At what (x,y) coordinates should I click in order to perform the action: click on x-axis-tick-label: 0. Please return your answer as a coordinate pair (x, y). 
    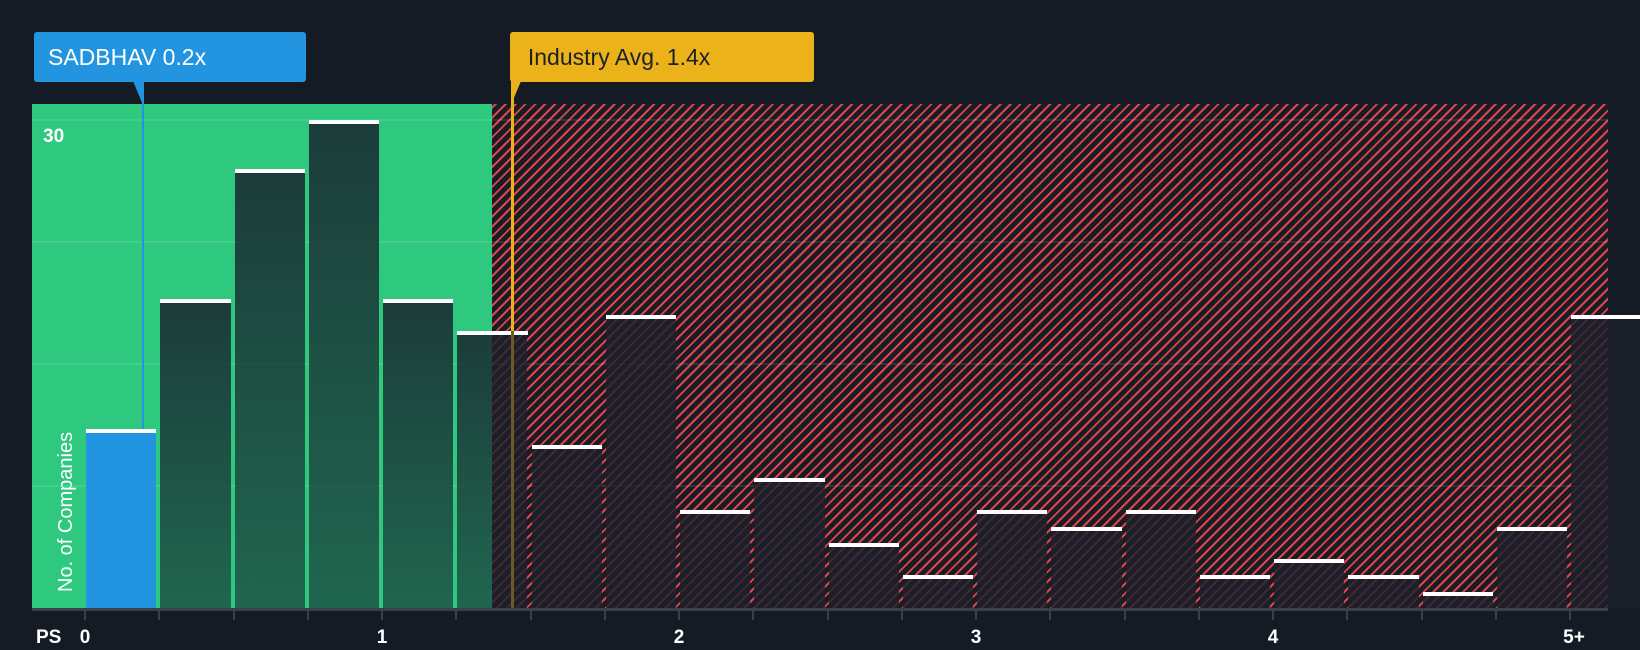
    Looking at the image, I should click on (85, 637).